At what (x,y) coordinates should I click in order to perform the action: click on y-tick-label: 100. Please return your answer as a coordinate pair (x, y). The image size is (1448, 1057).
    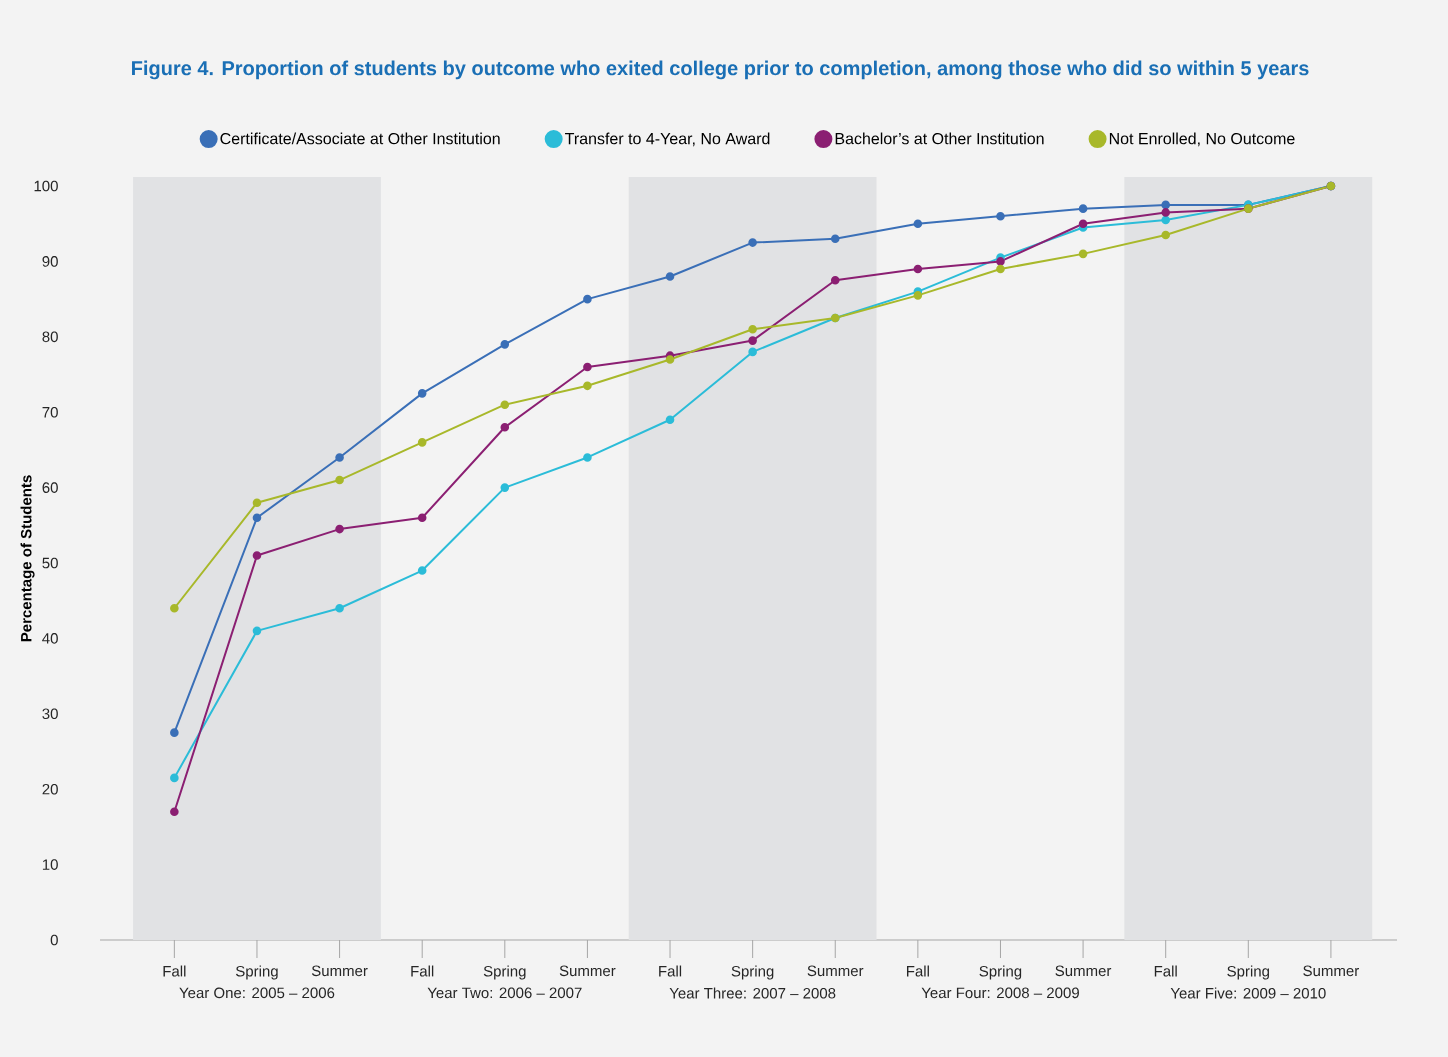
    Looking at the image, I should click on (46, 186).